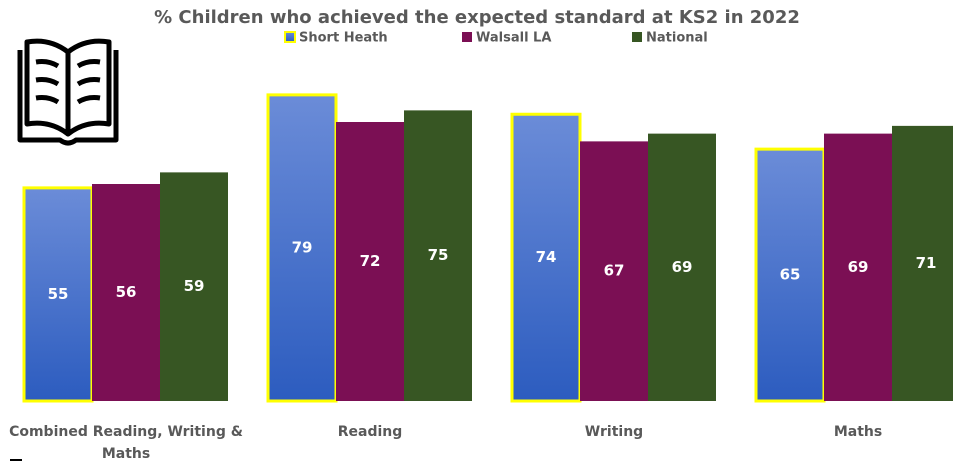 The image size is (953, 464). Describe the element at coordinates (68, 92) in the screenshot. I see `book-icon` at that location.